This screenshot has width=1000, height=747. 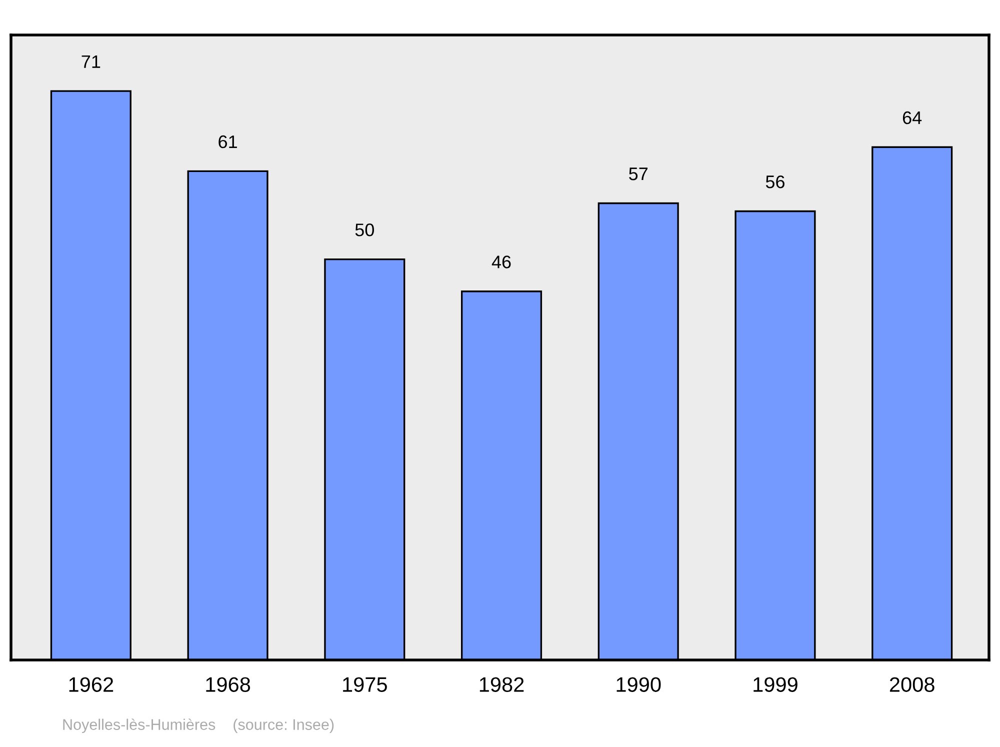 I want to click on x-tick-label: 2008, so click(x=912, y=684).